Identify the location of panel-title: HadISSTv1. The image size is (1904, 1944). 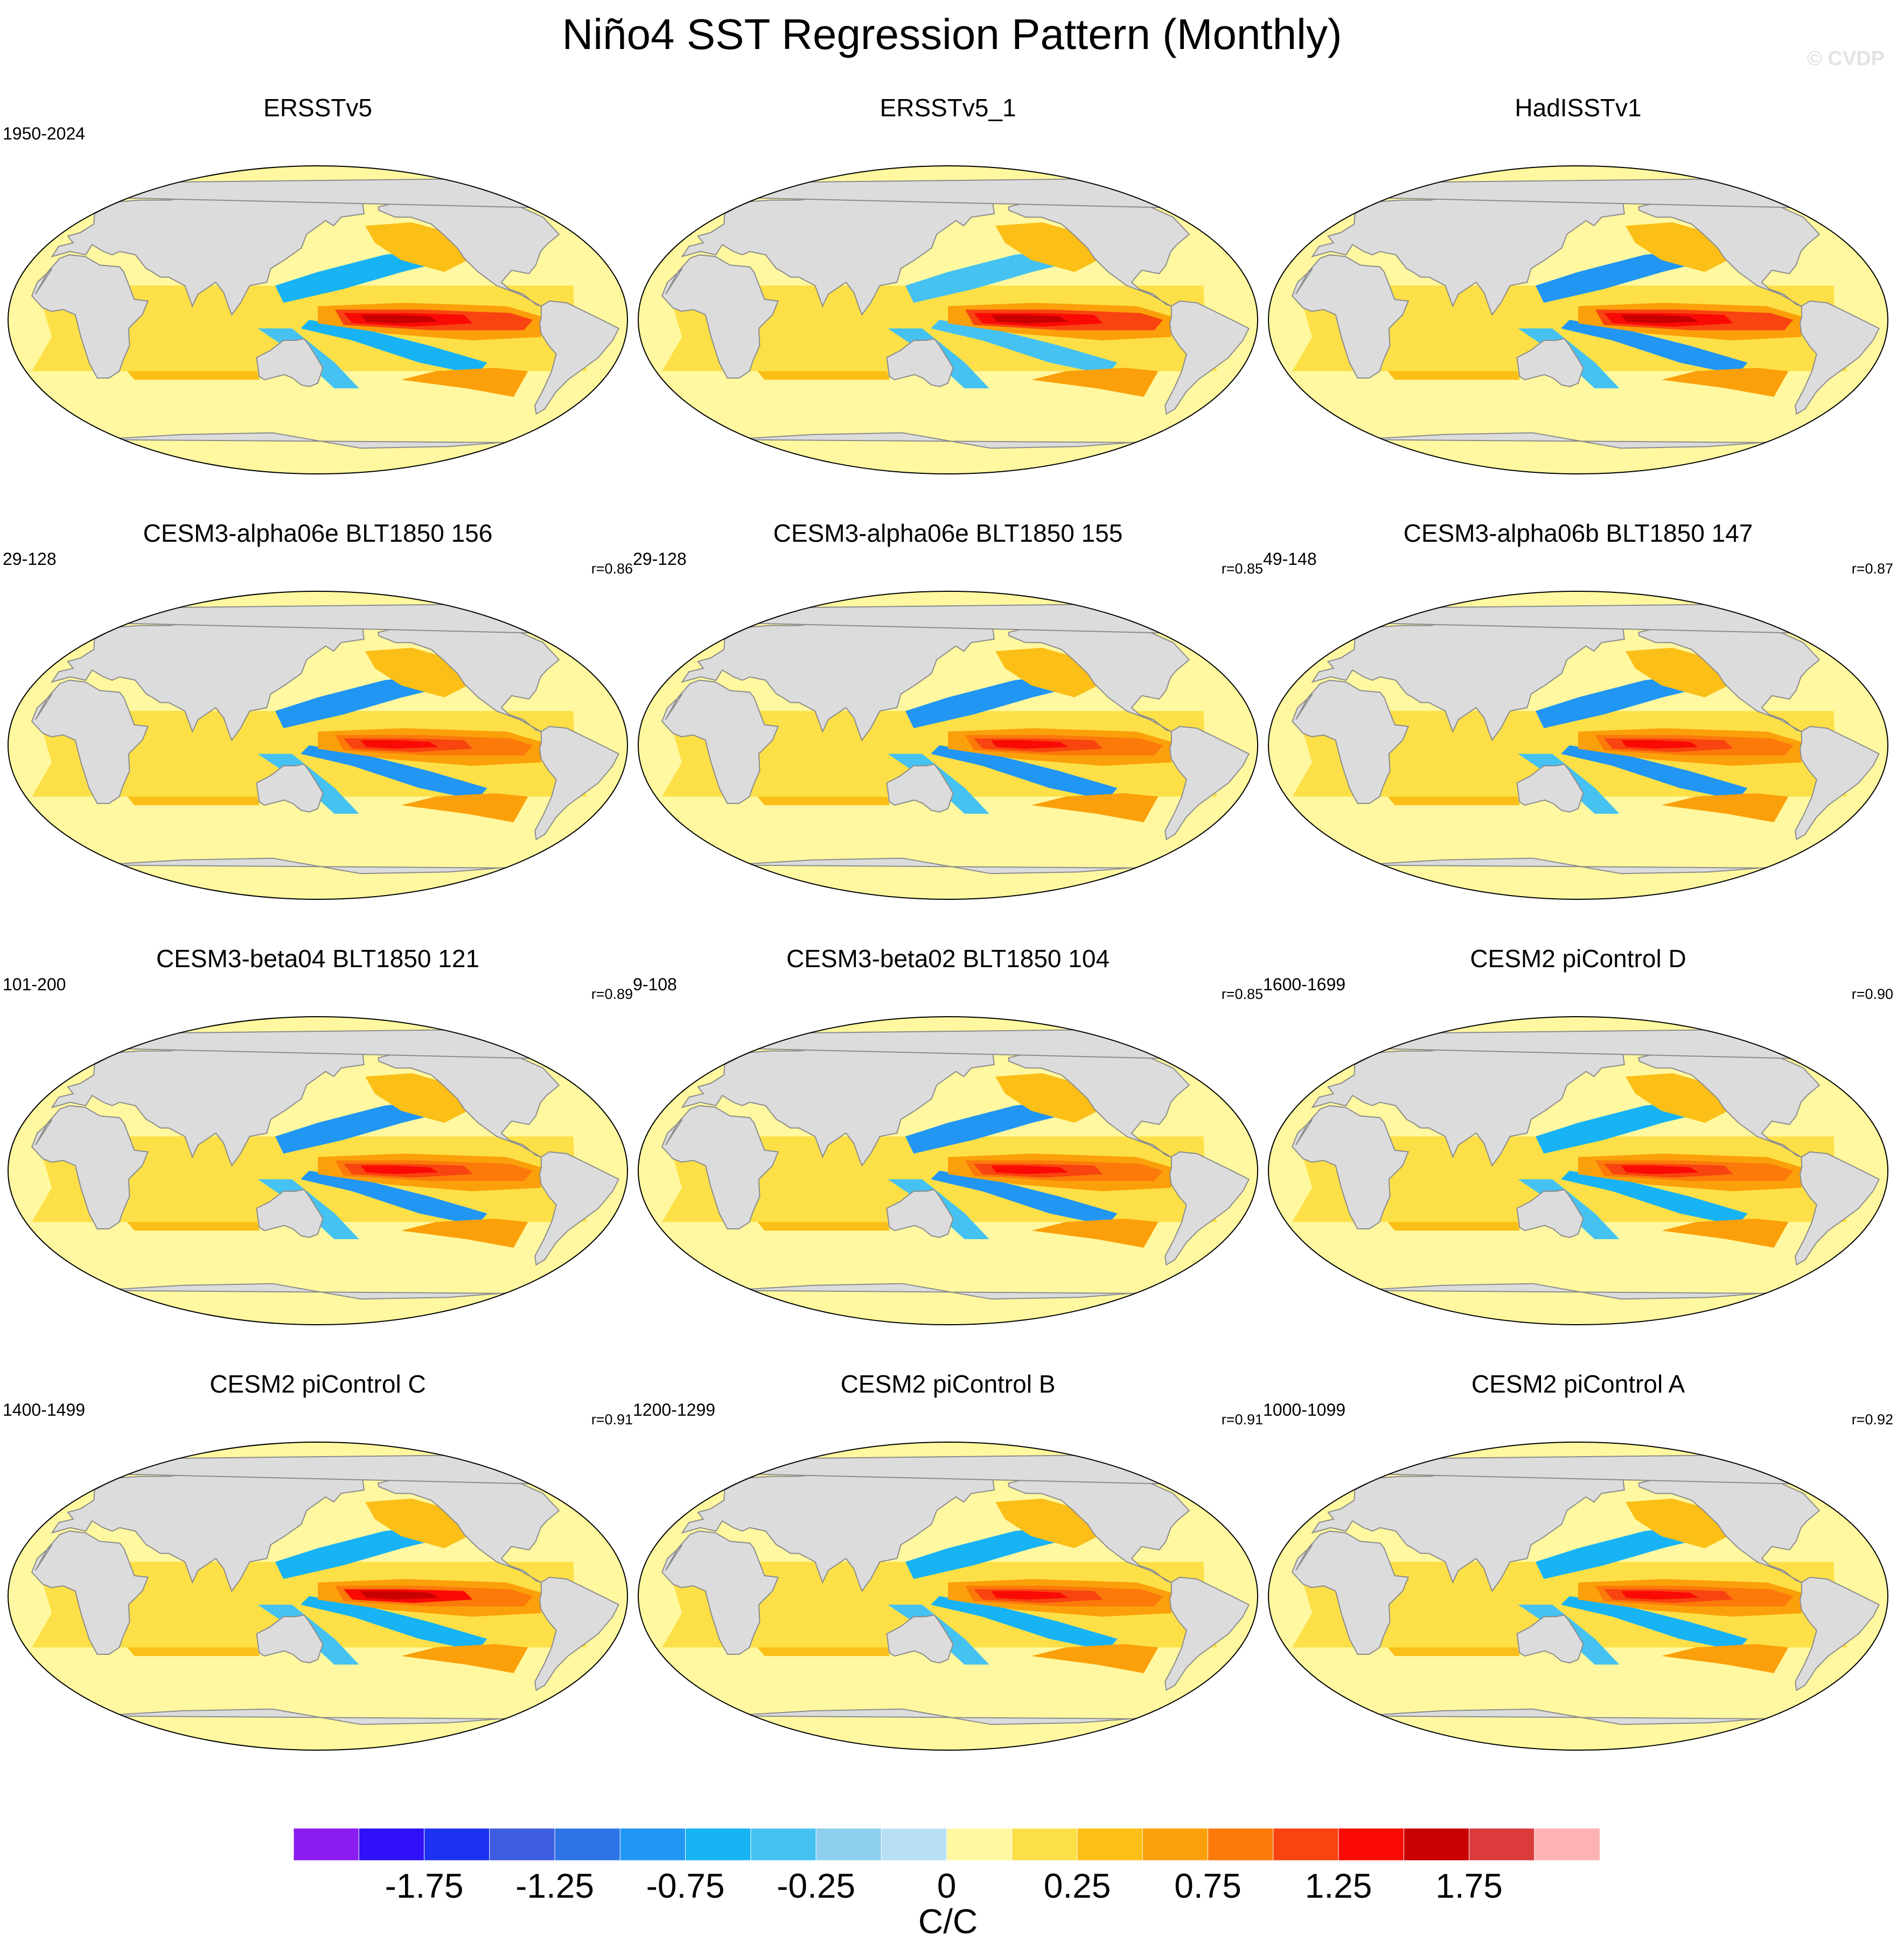
(1579, 108).